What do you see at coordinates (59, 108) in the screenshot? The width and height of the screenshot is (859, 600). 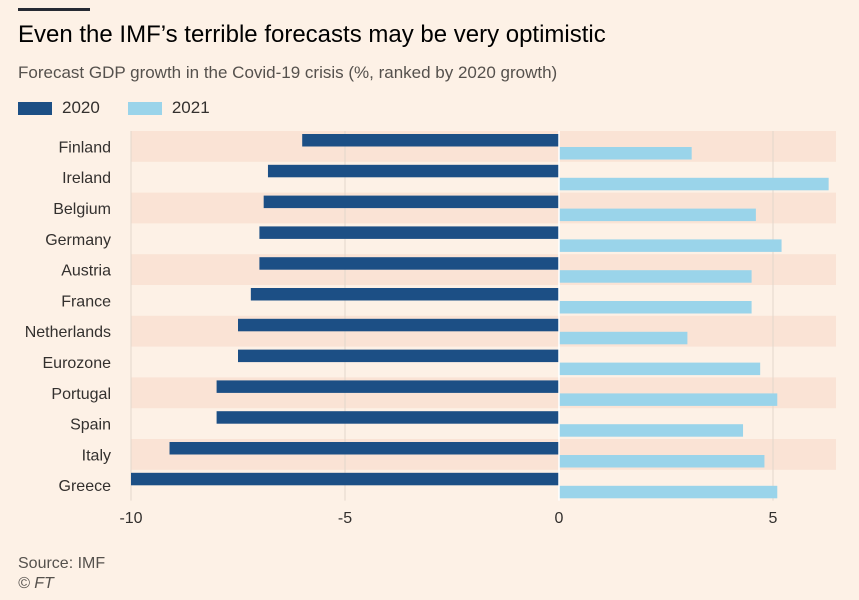 I see `legend-item-2020: 2020` at bounding box center [59, 108].